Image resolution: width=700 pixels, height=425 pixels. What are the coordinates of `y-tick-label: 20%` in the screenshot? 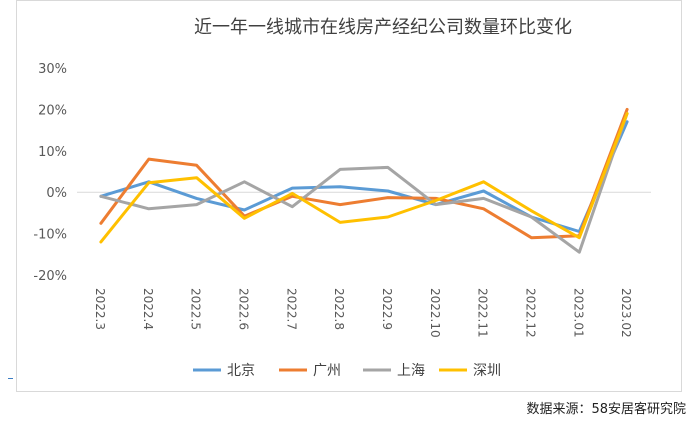 It's located at (52, 110).